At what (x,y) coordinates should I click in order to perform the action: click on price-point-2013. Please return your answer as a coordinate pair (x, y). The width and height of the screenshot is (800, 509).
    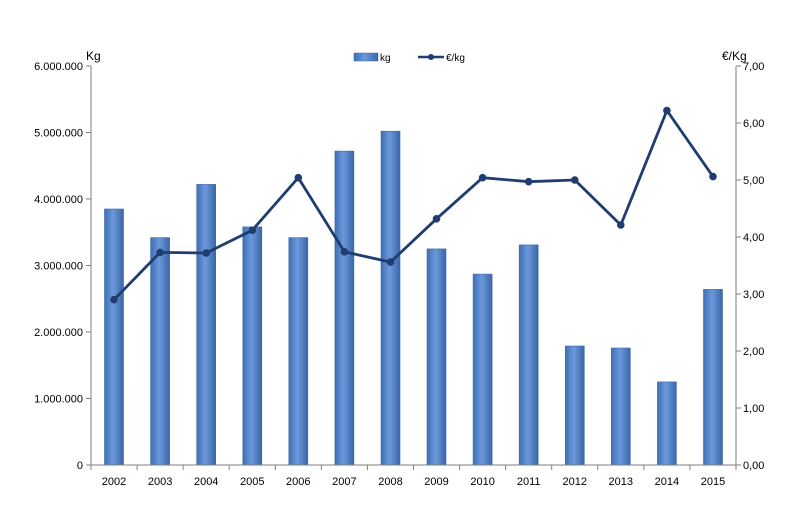
    Looking at the image, I should click on (621, 225).